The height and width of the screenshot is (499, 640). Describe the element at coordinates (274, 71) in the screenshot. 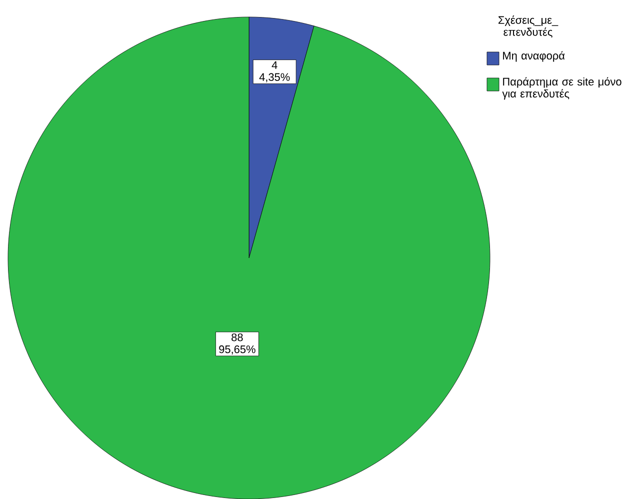

I see `data-label: 4 4,35%` at that location.